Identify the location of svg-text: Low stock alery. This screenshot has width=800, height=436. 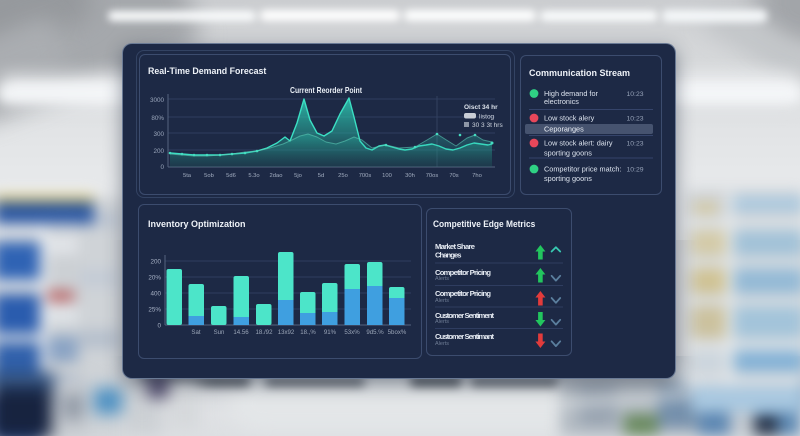
(569, 118).